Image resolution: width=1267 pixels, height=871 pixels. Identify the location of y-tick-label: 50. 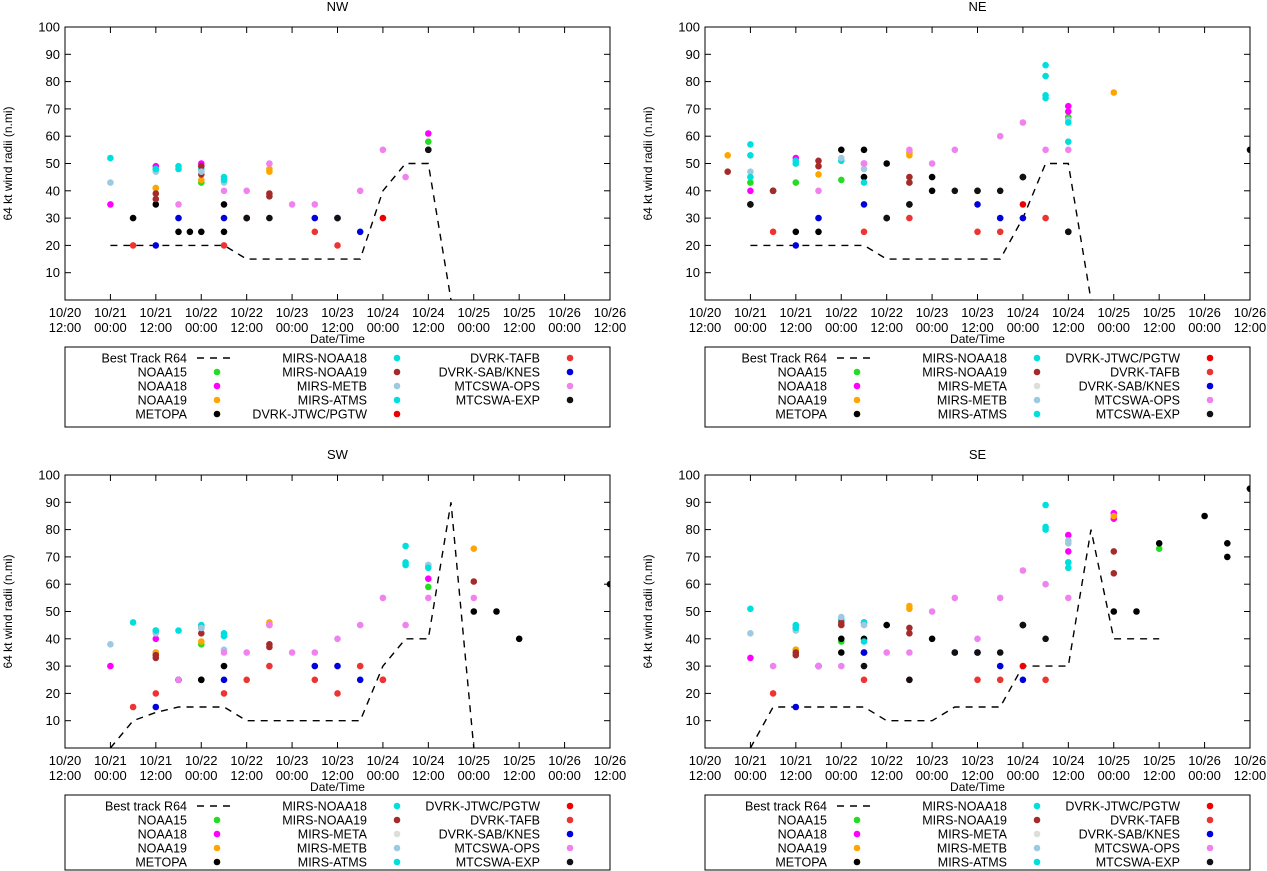
(693, 611).